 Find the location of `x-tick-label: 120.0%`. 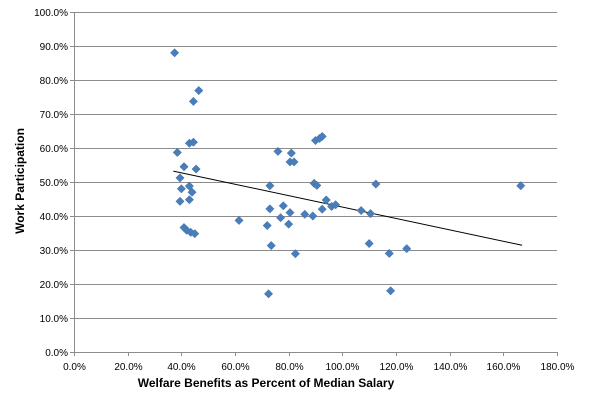

x-tick-label: 120.0% is located at coordinates (397, 367).